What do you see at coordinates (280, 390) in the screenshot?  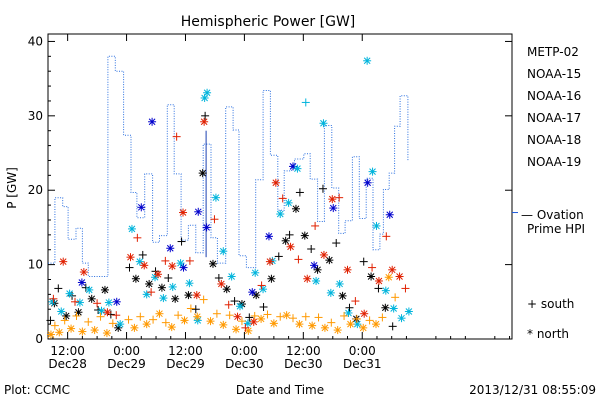 I see `x-axis-label: Date and Time` at bounding box center [280, 390].